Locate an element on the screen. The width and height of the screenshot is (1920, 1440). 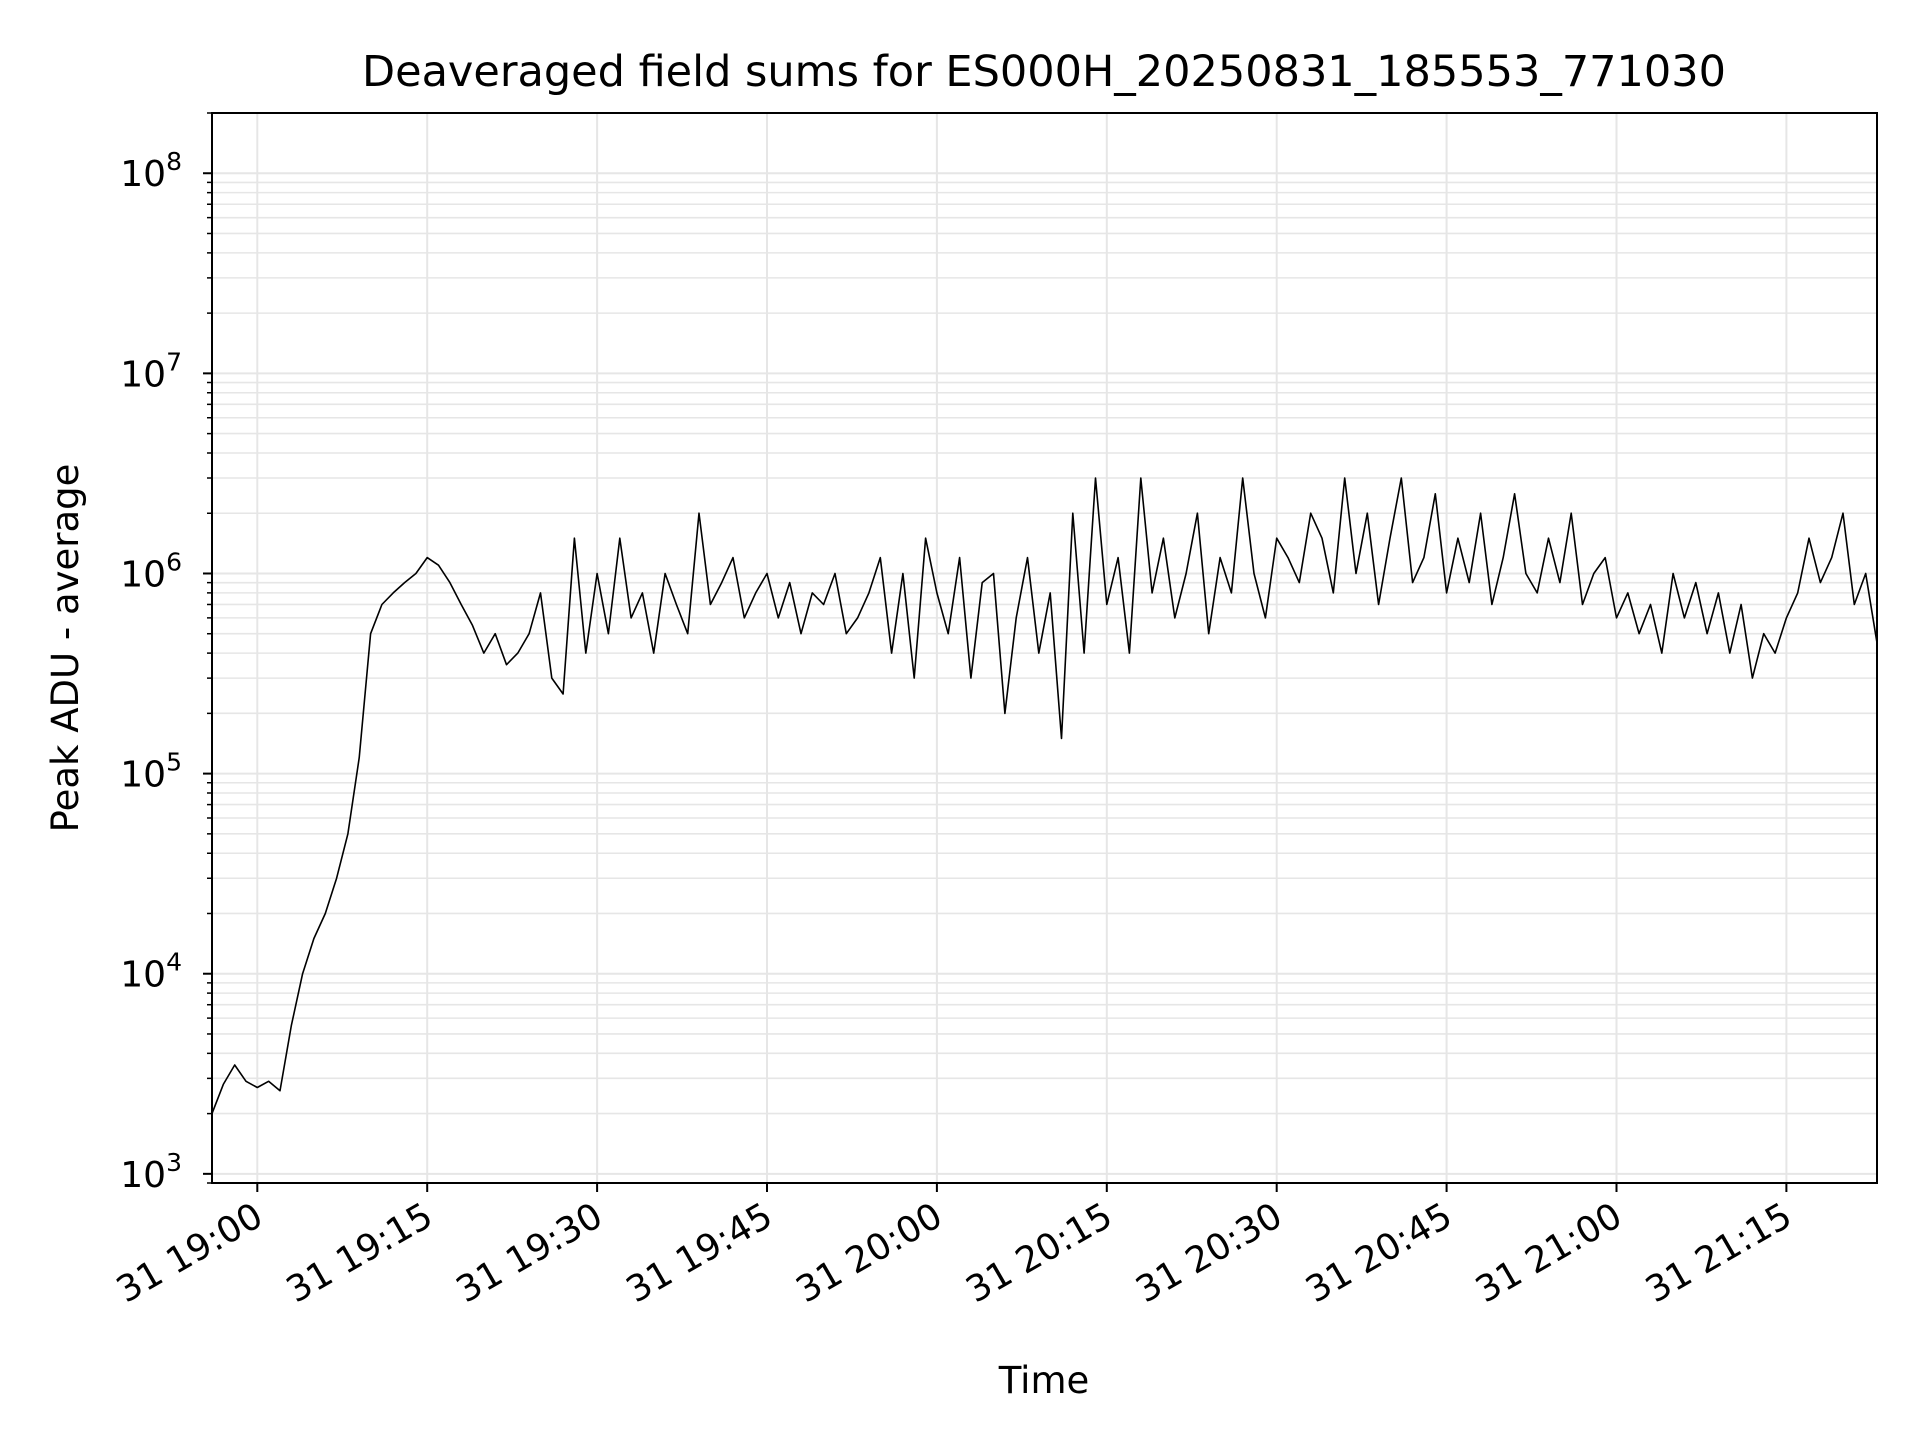
x-axis-label: Time is located at coordinates (1044, 1380).